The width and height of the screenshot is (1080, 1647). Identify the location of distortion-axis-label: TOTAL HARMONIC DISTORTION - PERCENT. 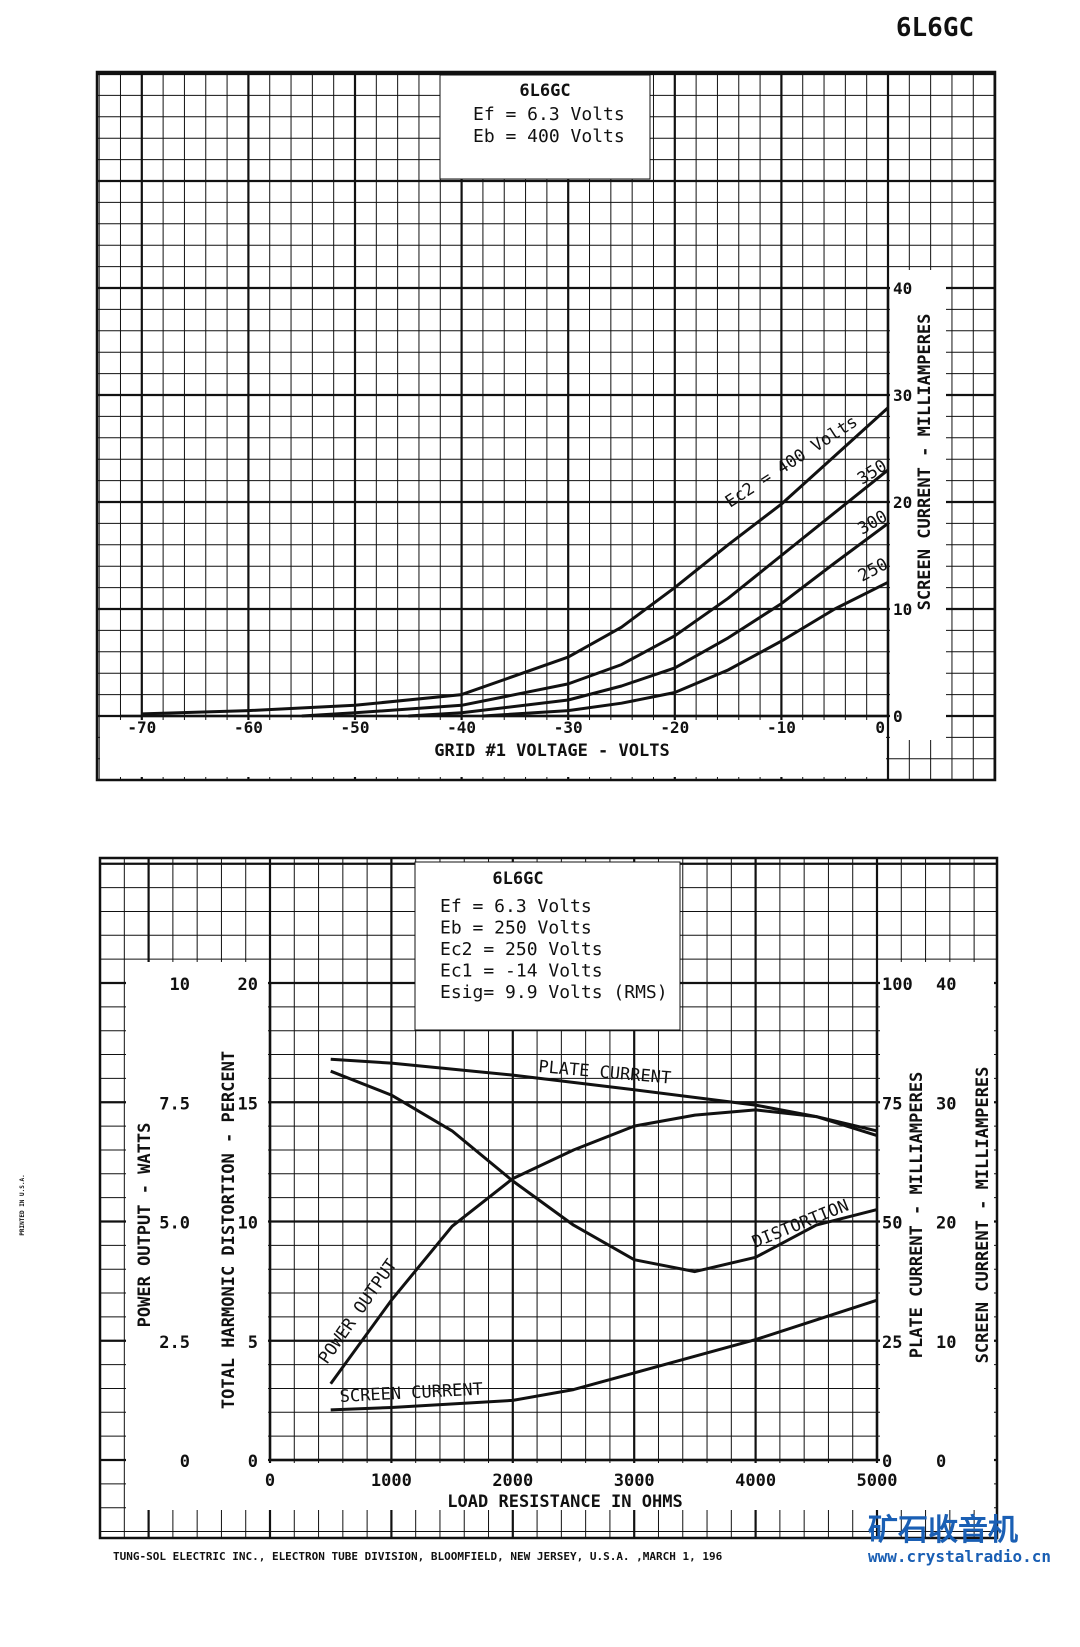
(229, 1230).